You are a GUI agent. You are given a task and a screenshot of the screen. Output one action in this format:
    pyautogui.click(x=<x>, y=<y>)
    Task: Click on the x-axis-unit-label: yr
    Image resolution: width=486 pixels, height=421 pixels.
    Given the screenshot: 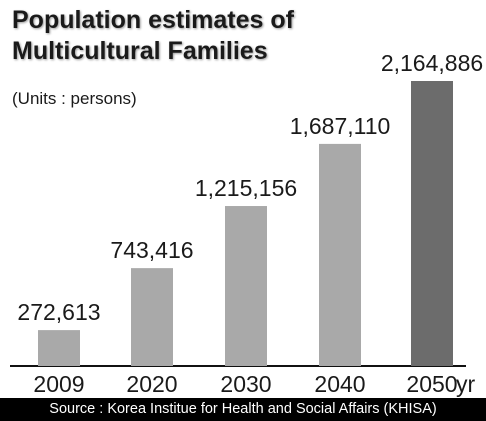 What is the action you would take?
    pyautogui.click(x=466, y=384)
    